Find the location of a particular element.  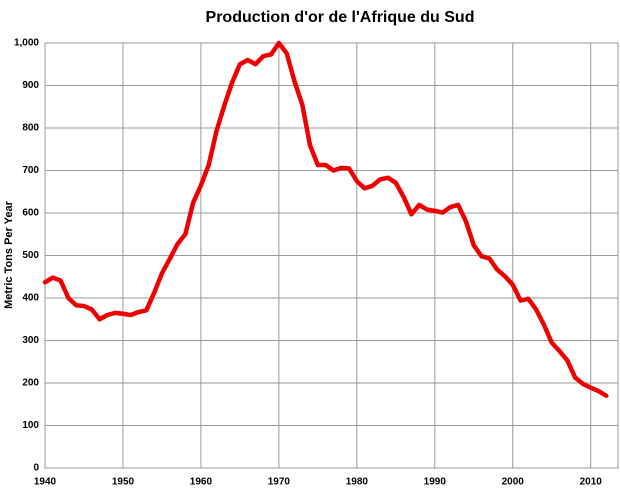

x-tick-label: 2000 is located at coordinates (513, 482).